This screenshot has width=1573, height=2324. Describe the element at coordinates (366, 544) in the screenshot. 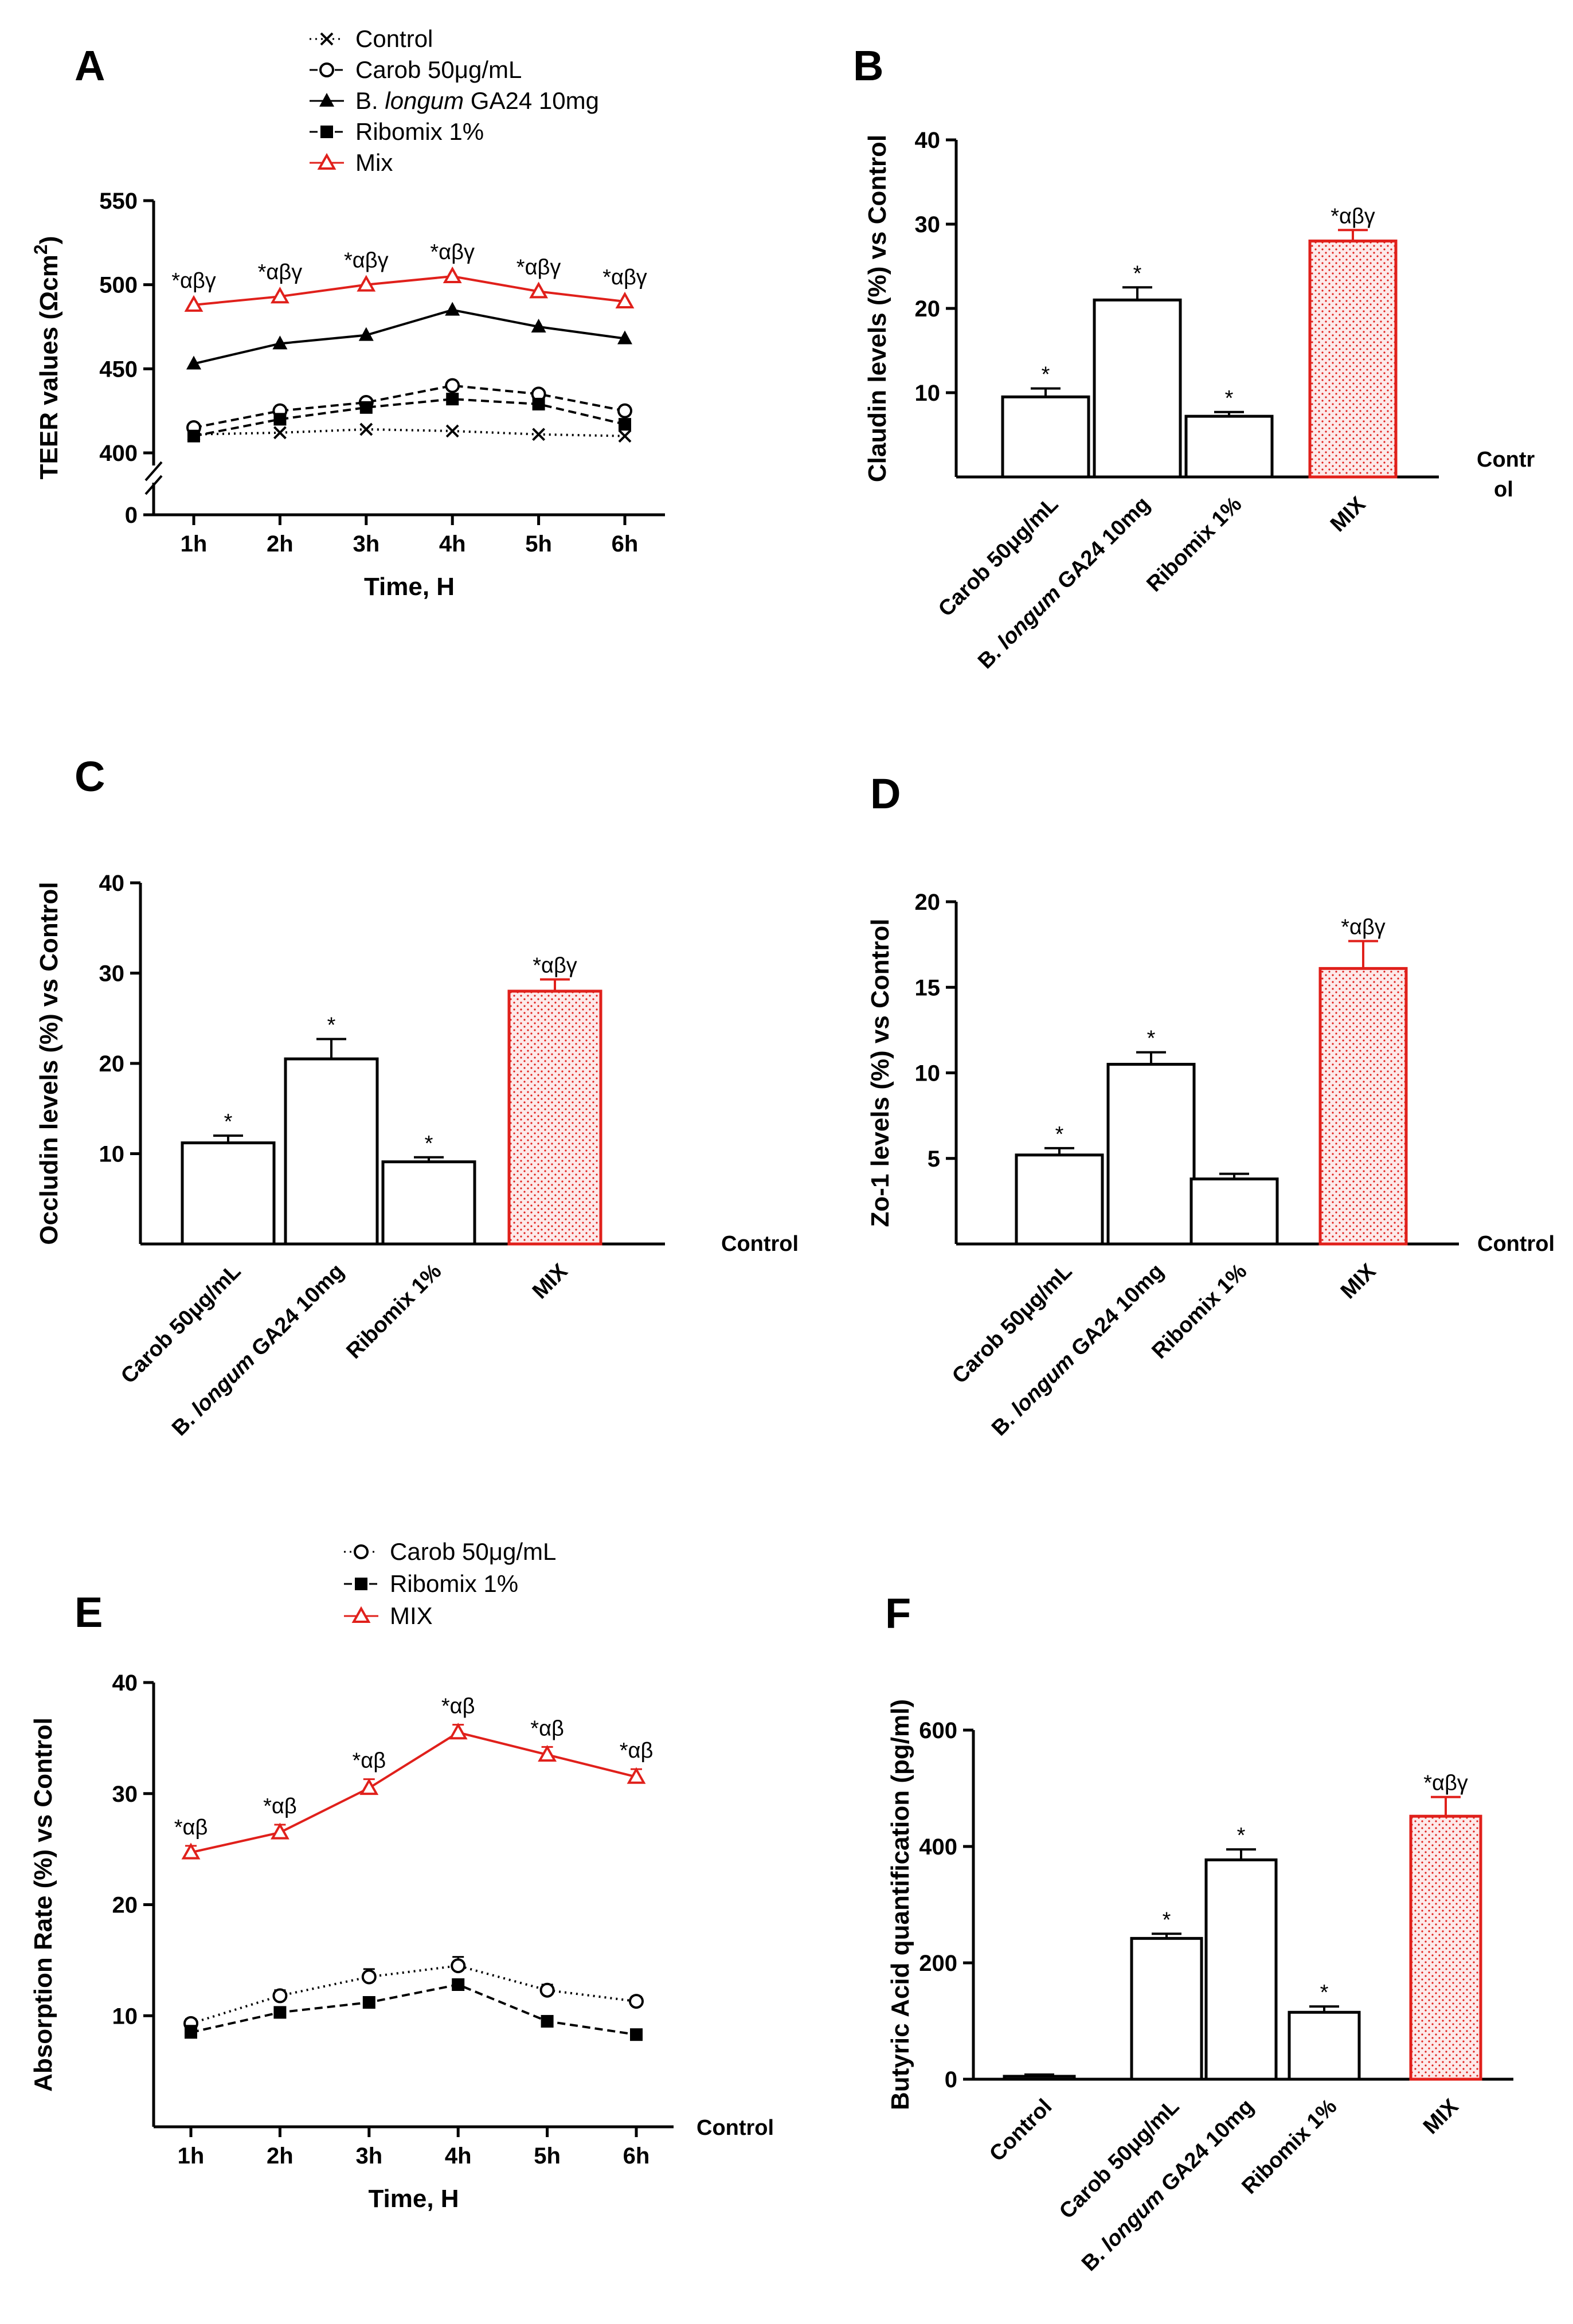

I see `x-tick-label: 3h` at that location.